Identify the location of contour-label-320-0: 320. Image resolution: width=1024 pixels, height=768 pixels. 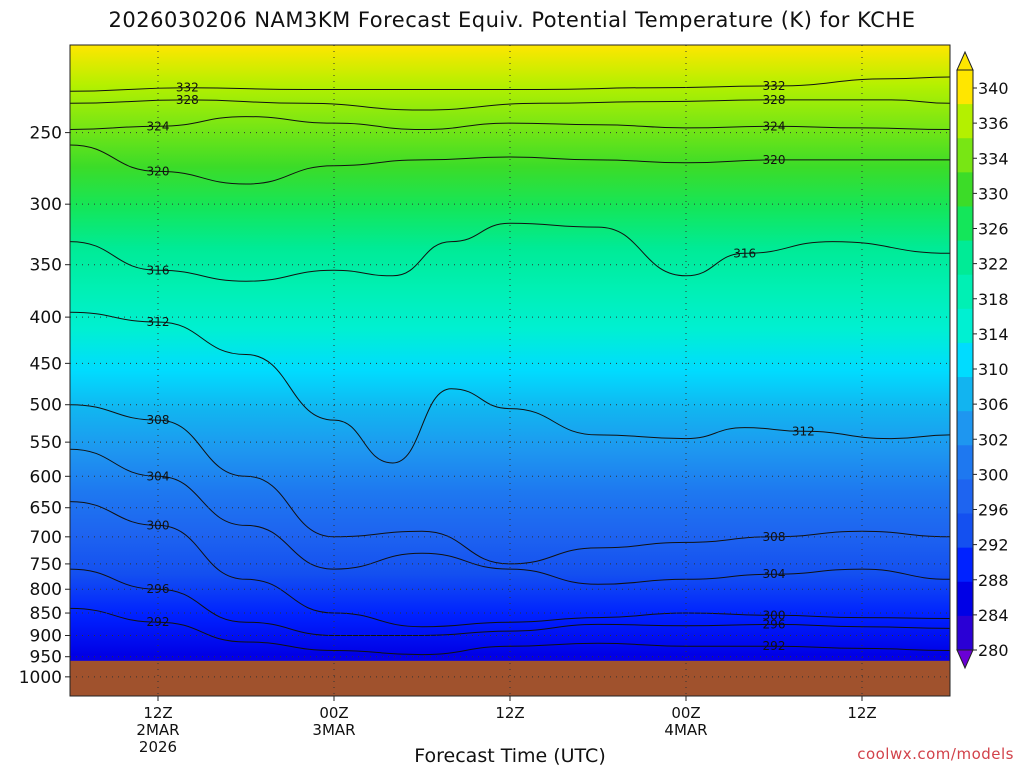
(158, 171).